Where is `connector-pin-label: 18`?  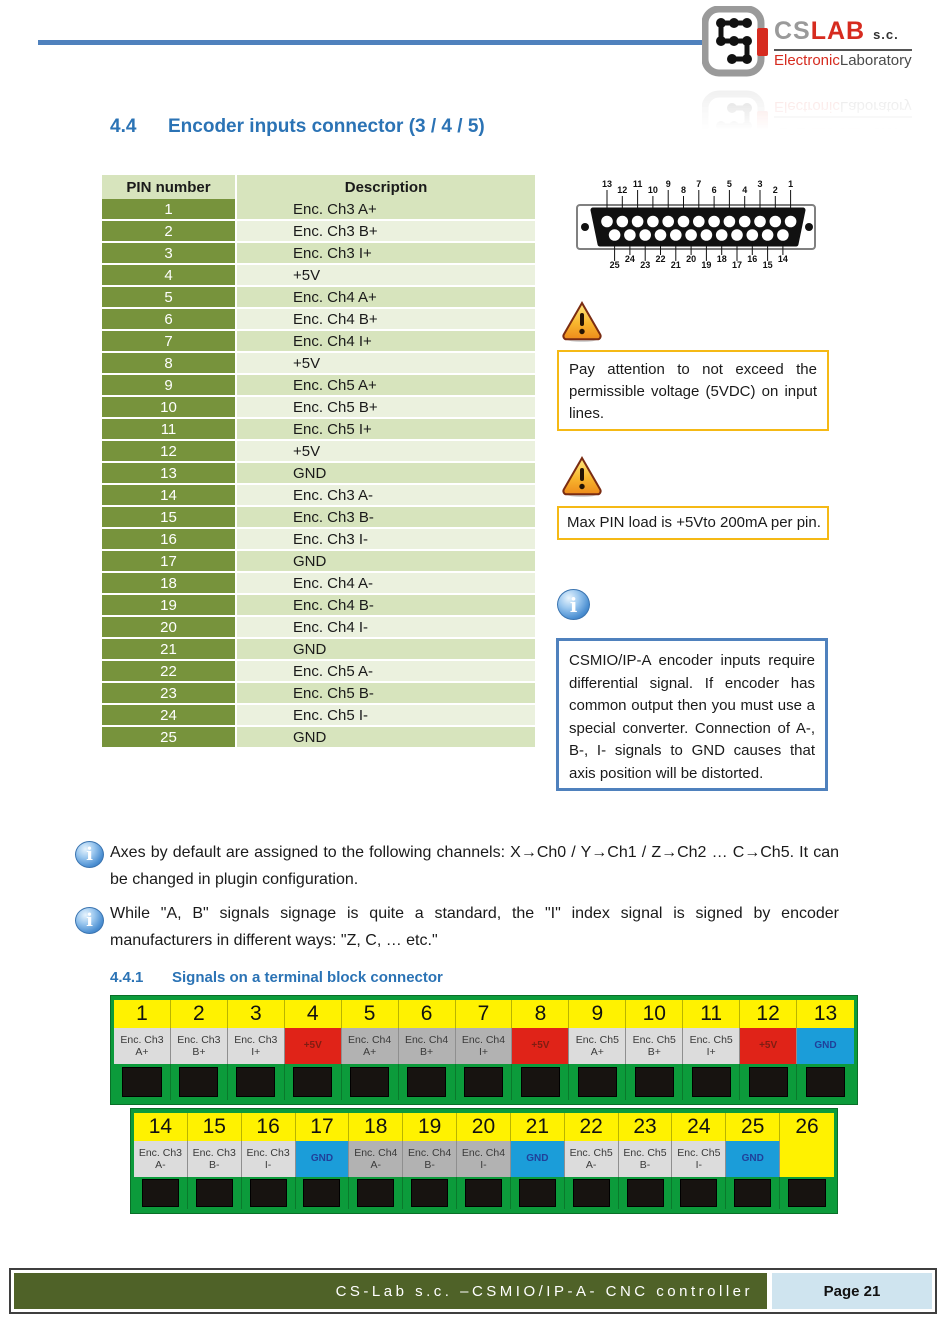 connector-pin-label: 18 is located at coordinates (722, 259).